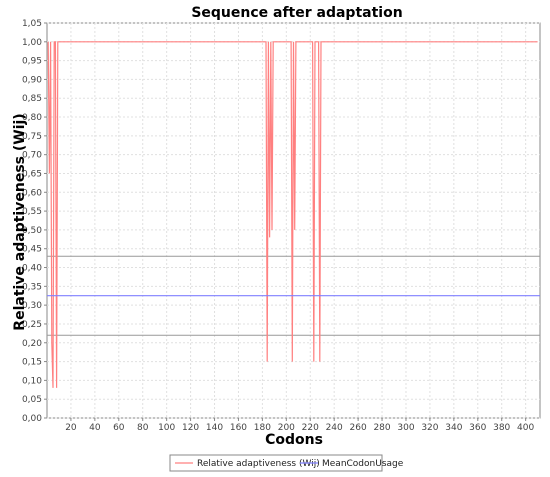  Describe the element at coordinates (501, 428) in the screenshot. I see `x-tick-label: 380` at that location.